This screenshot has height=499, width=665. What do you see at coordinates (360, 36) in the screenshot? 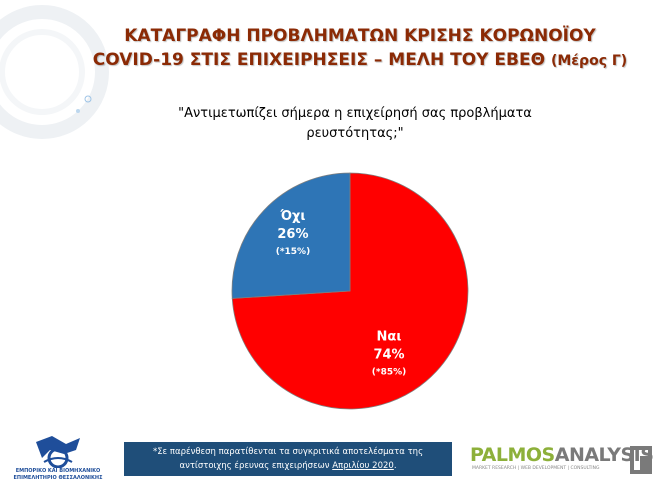
I see `title-line-1: ΚΑΤΑΓΡΑΦΗ ΠΡΟΒΛΗΜΑΤΩΝ ΚΡΙΣΗΣ ΚΟΡΩΝΟΪΟΥ` at bounding box center [360, 36].